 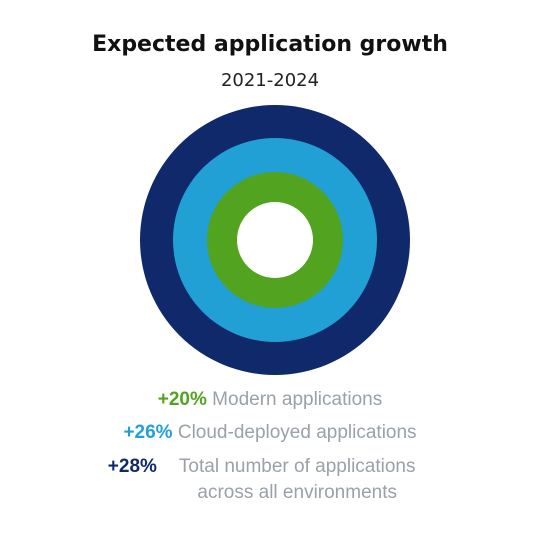 What do you see at coordinates (148, 432) in the screenshot?
I see `legend-value-cloud-deployed-applications: +26%` at bounding box center [148, 432].